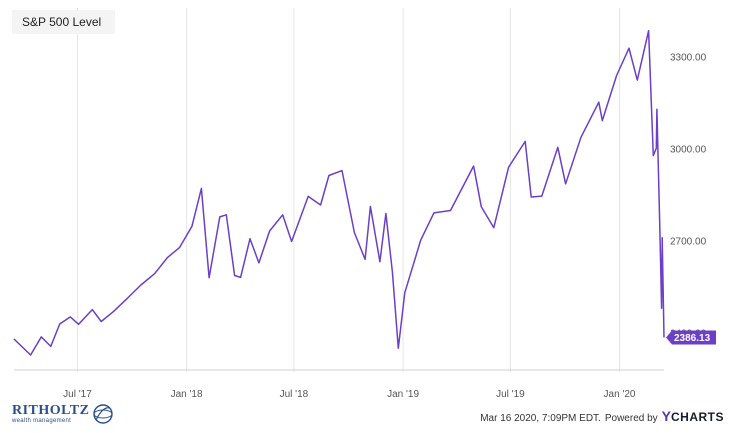  What do you see at coordinates (103, 414) in the screenshot?
I see `logo-globe-icon` at bounding box center [103, 414].